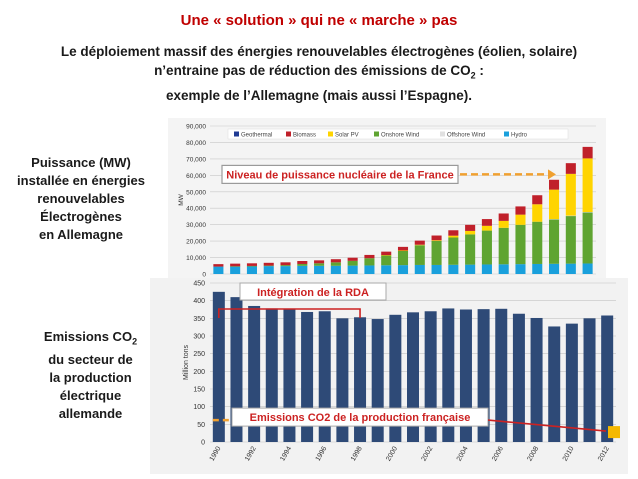 The width and height of the screenshot is (638, 479). Describe the element at coordinates (199, 301) in the screenshot. I see `emissions-ytick-label: 400` at that location.